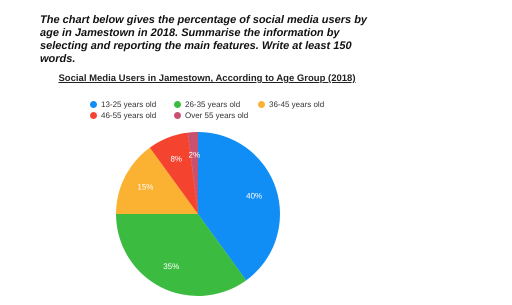 The height and width of the screenshot is (305, 512). I want to click on data-label: 35%, so click(171, 267).